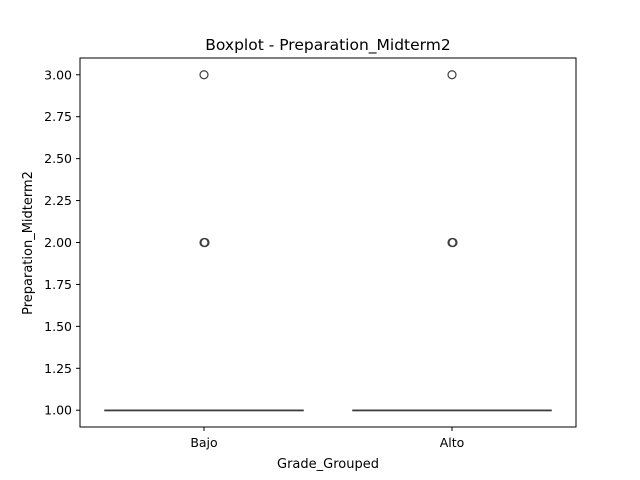 The height and width of the screenshot is (480, 640). What do you see at coordinates (58, 410) in the screenshot?
I see `y-tick-label: 1.00` at bounding box center [58, 410].